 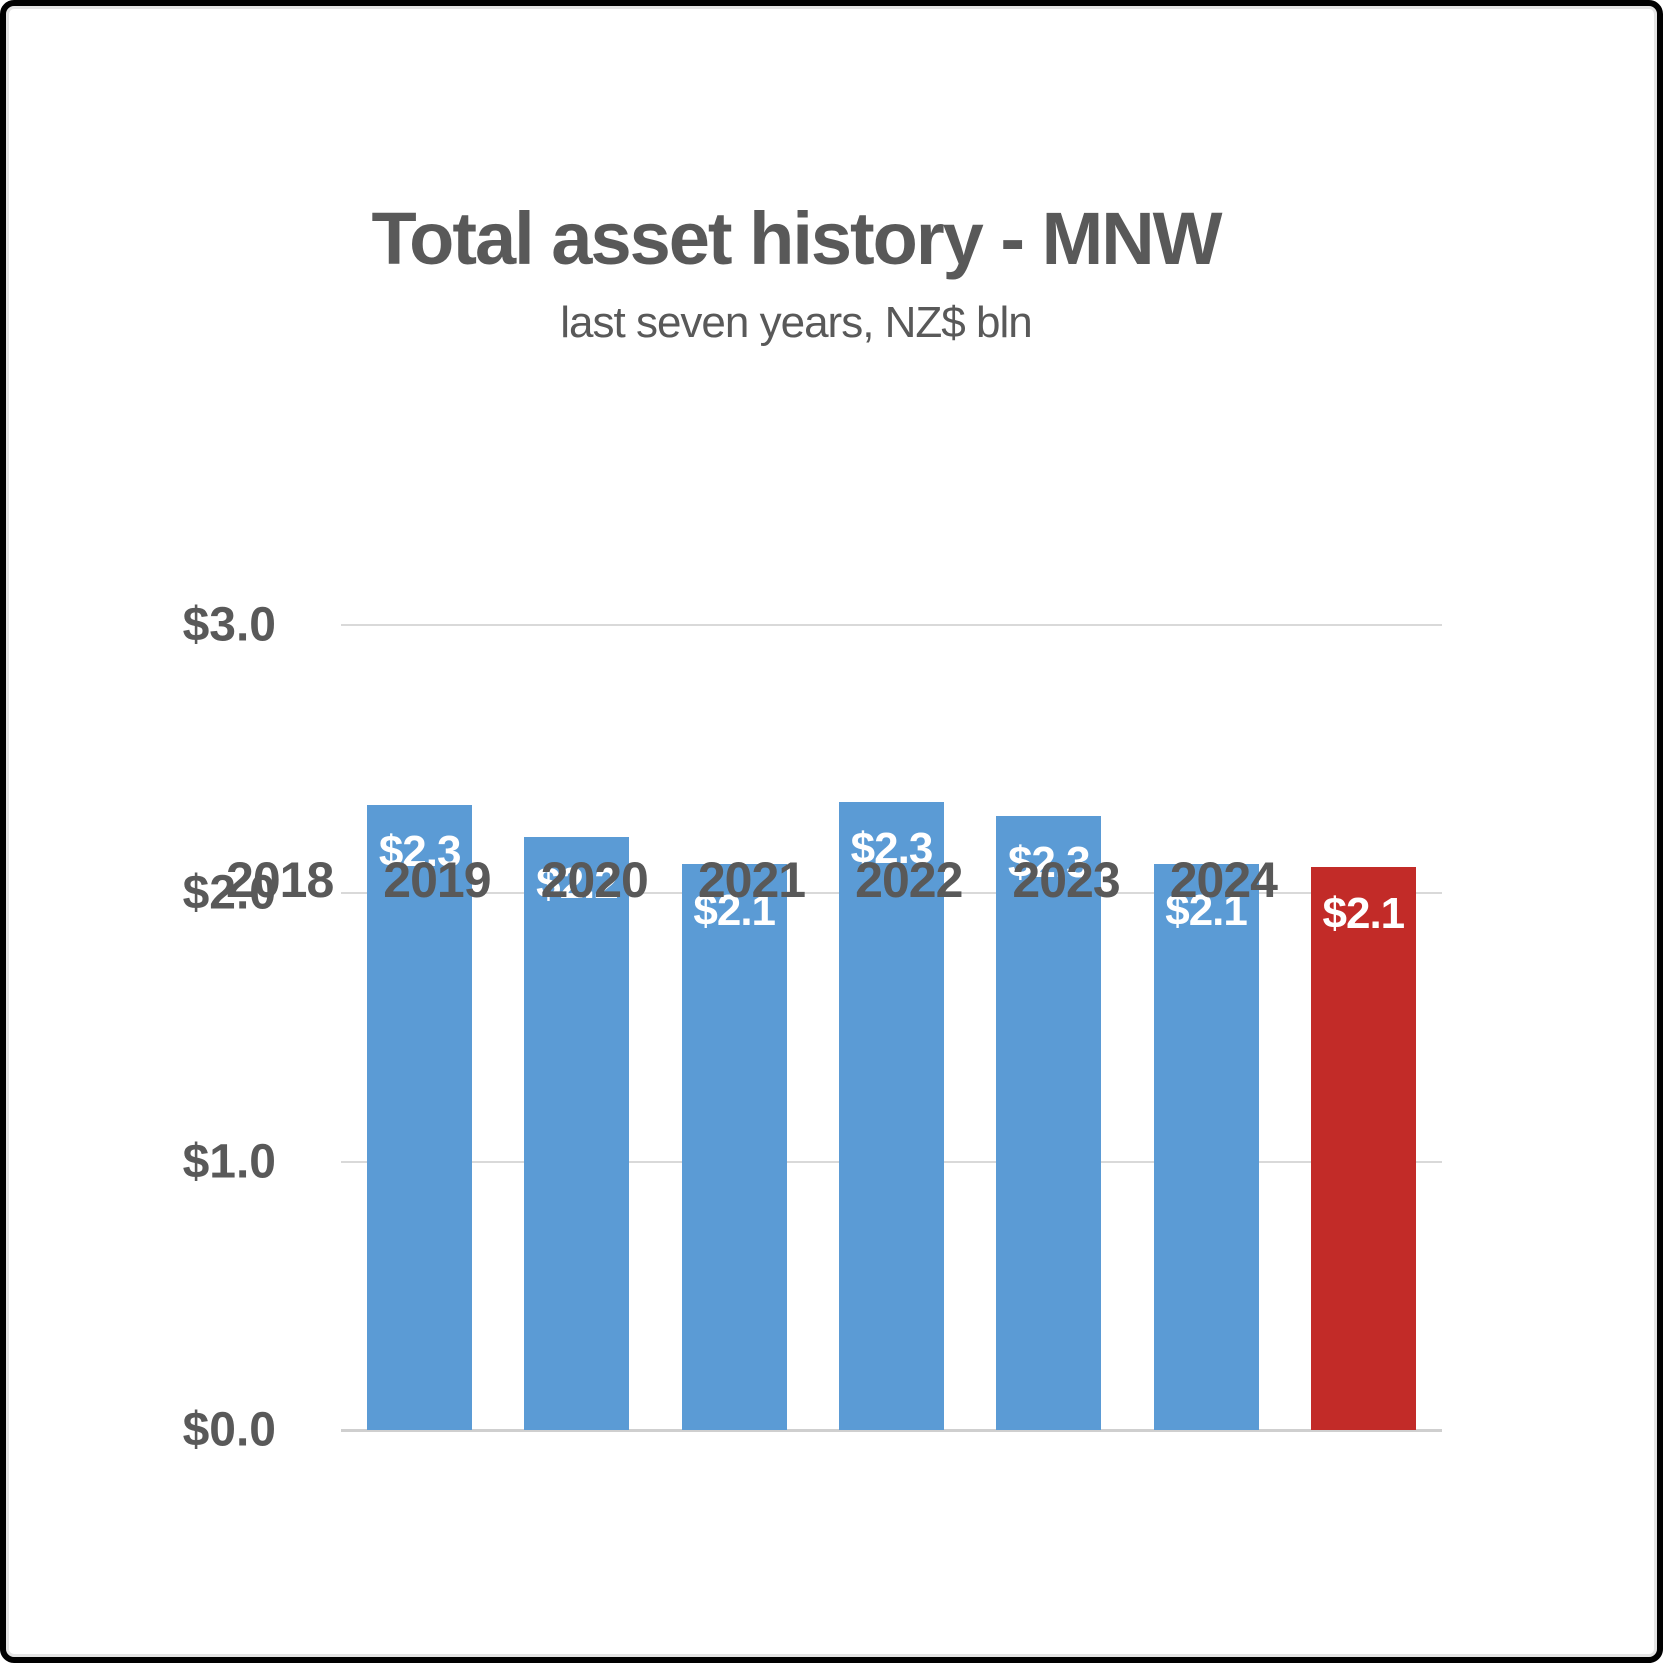 I want to click on bar-value-label: $2.2, so click(x=577, y=883).